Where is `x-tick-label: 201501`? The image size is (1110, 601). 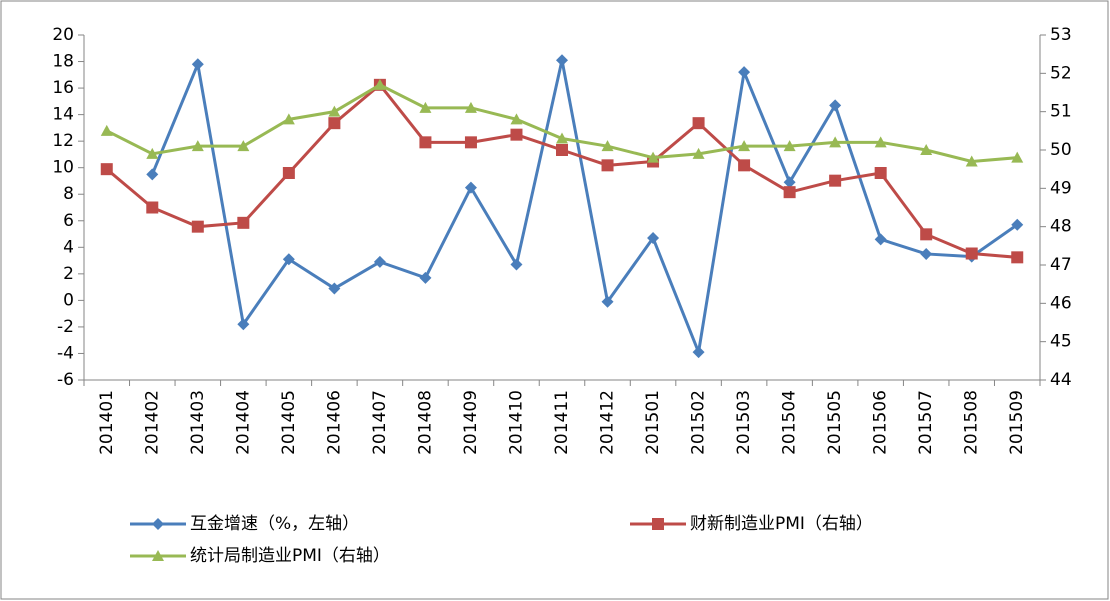
x-tick-label: 201501 is located at coordinates (653, 422).